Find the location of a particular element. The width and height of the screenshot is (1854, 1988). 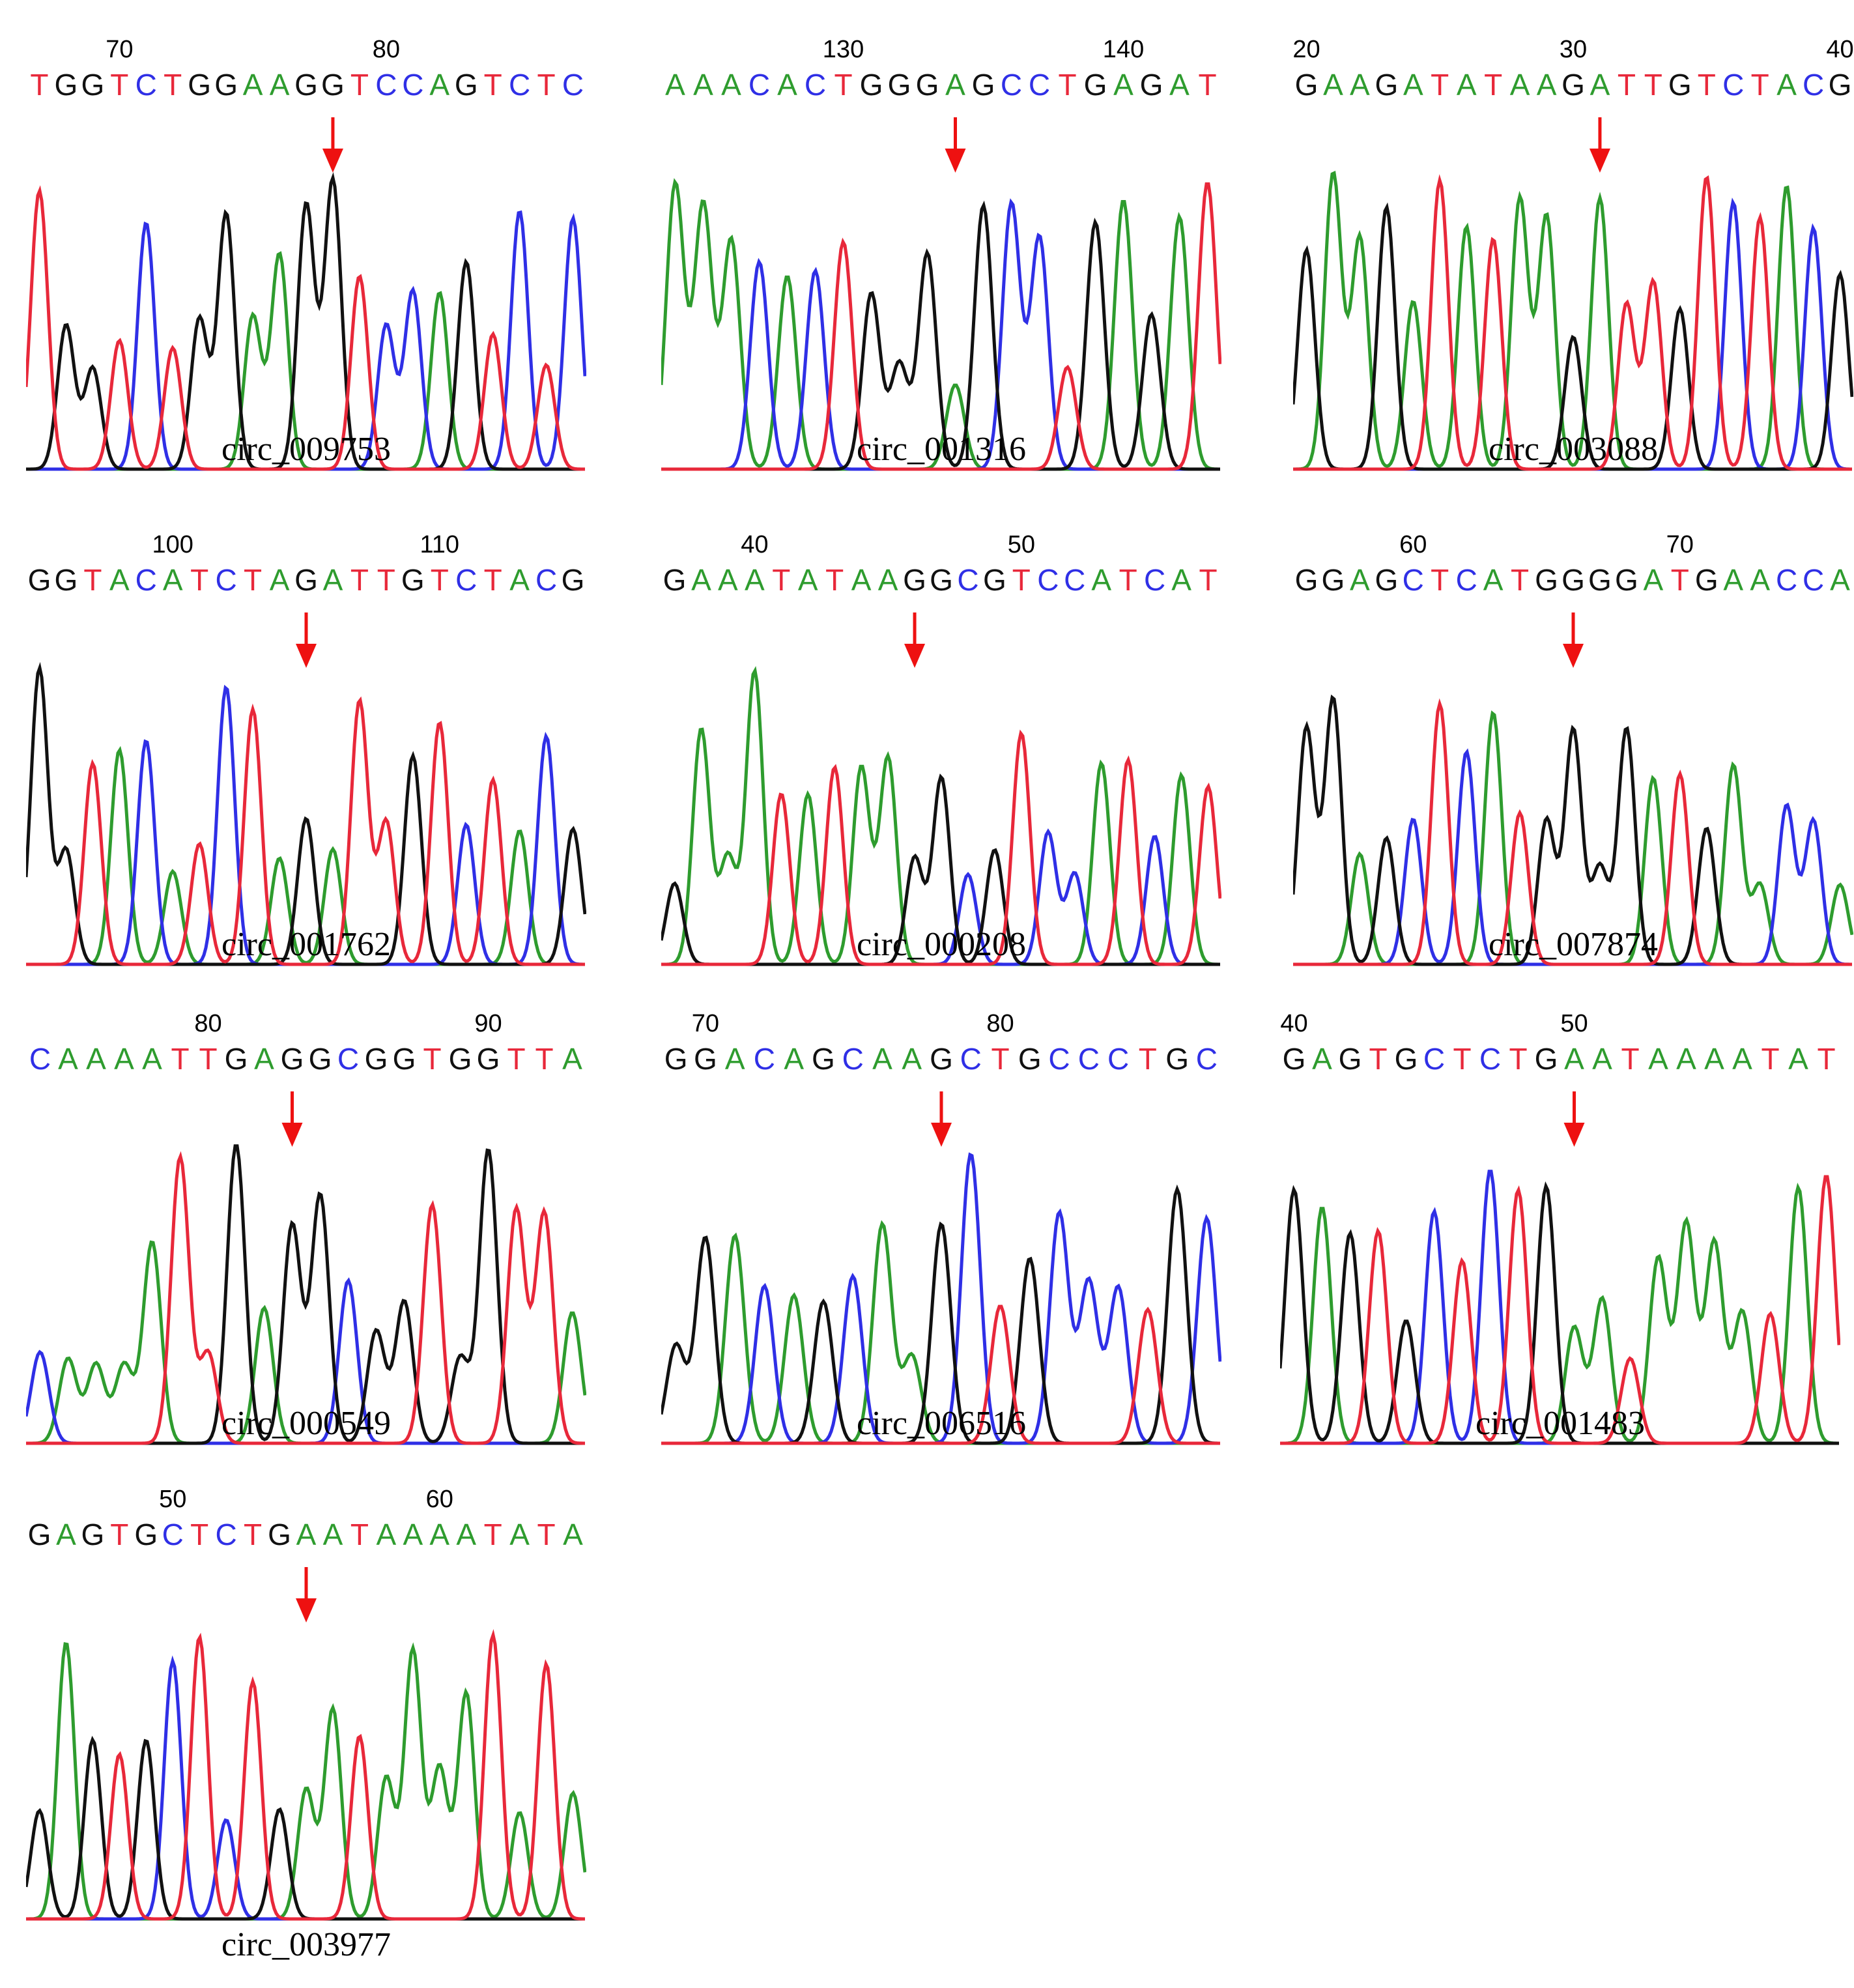

chromatogram-trace is located at coordinates (306, 298).